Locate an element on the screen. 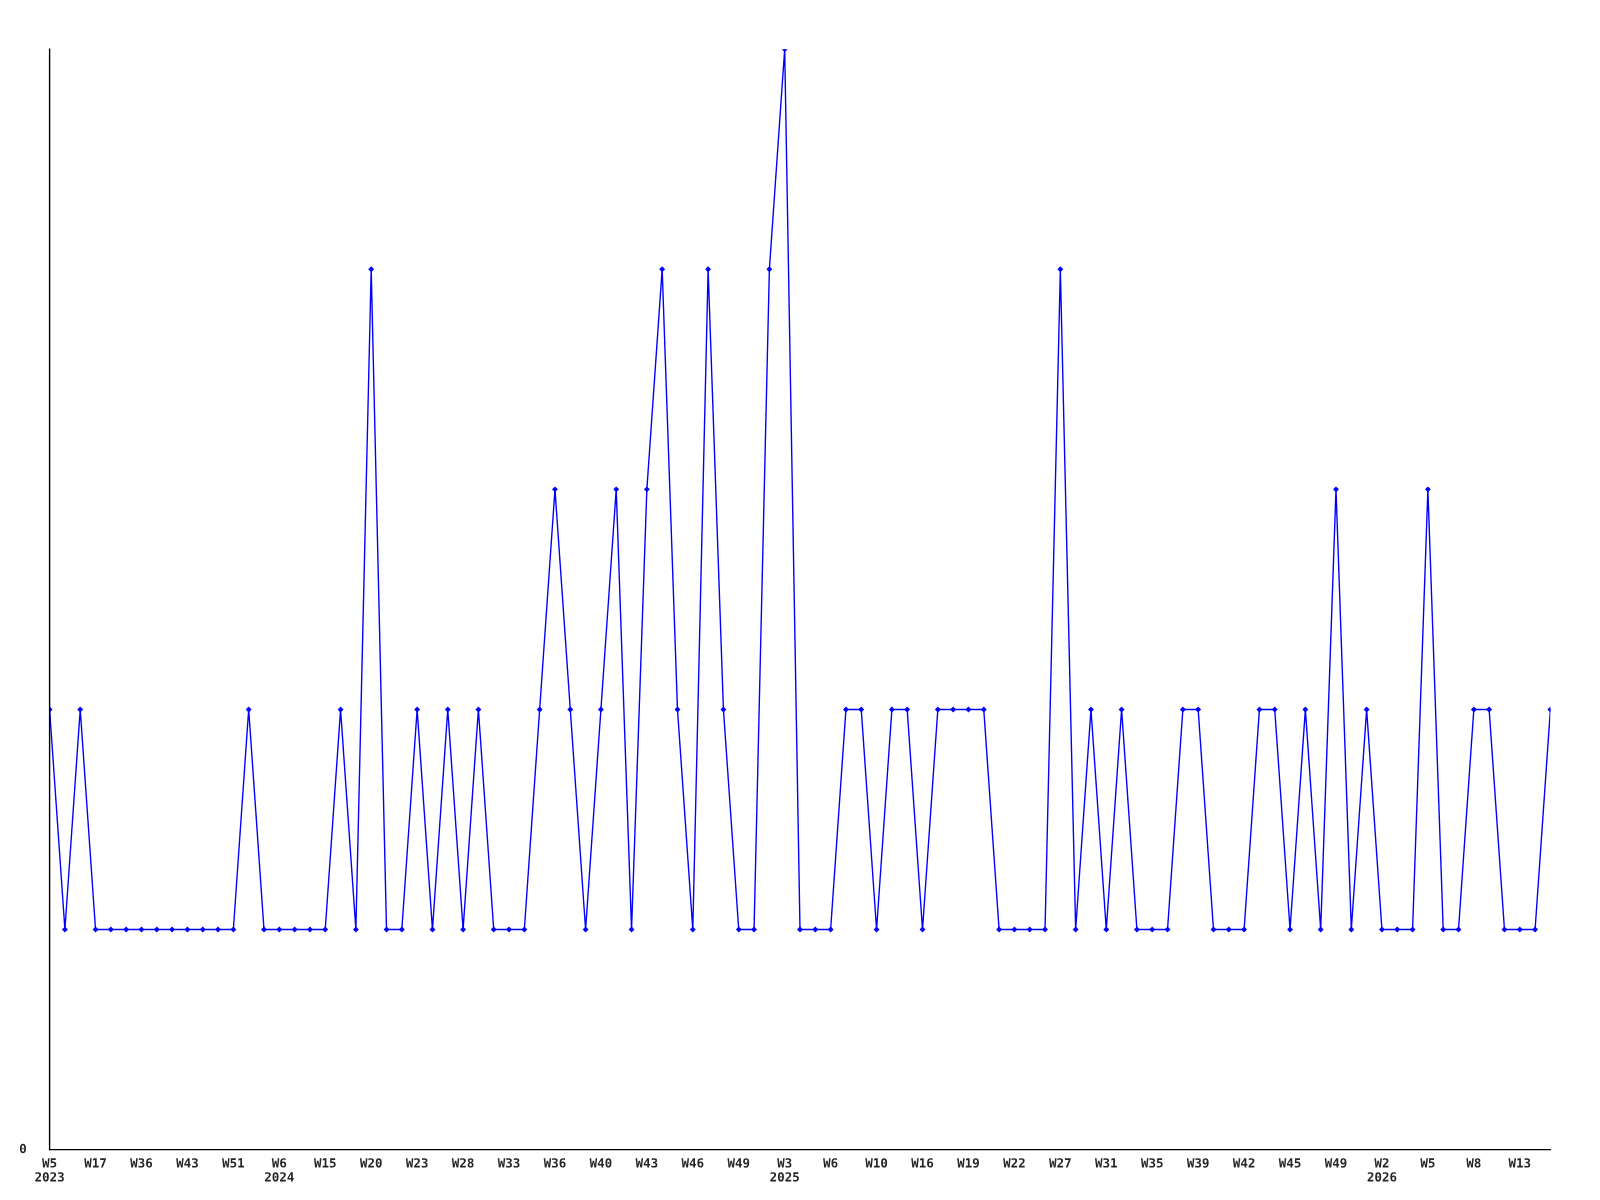 This screenshot has width=1600, height=1200. x-tick-label: W40 is located at coordinates (600, 1163).